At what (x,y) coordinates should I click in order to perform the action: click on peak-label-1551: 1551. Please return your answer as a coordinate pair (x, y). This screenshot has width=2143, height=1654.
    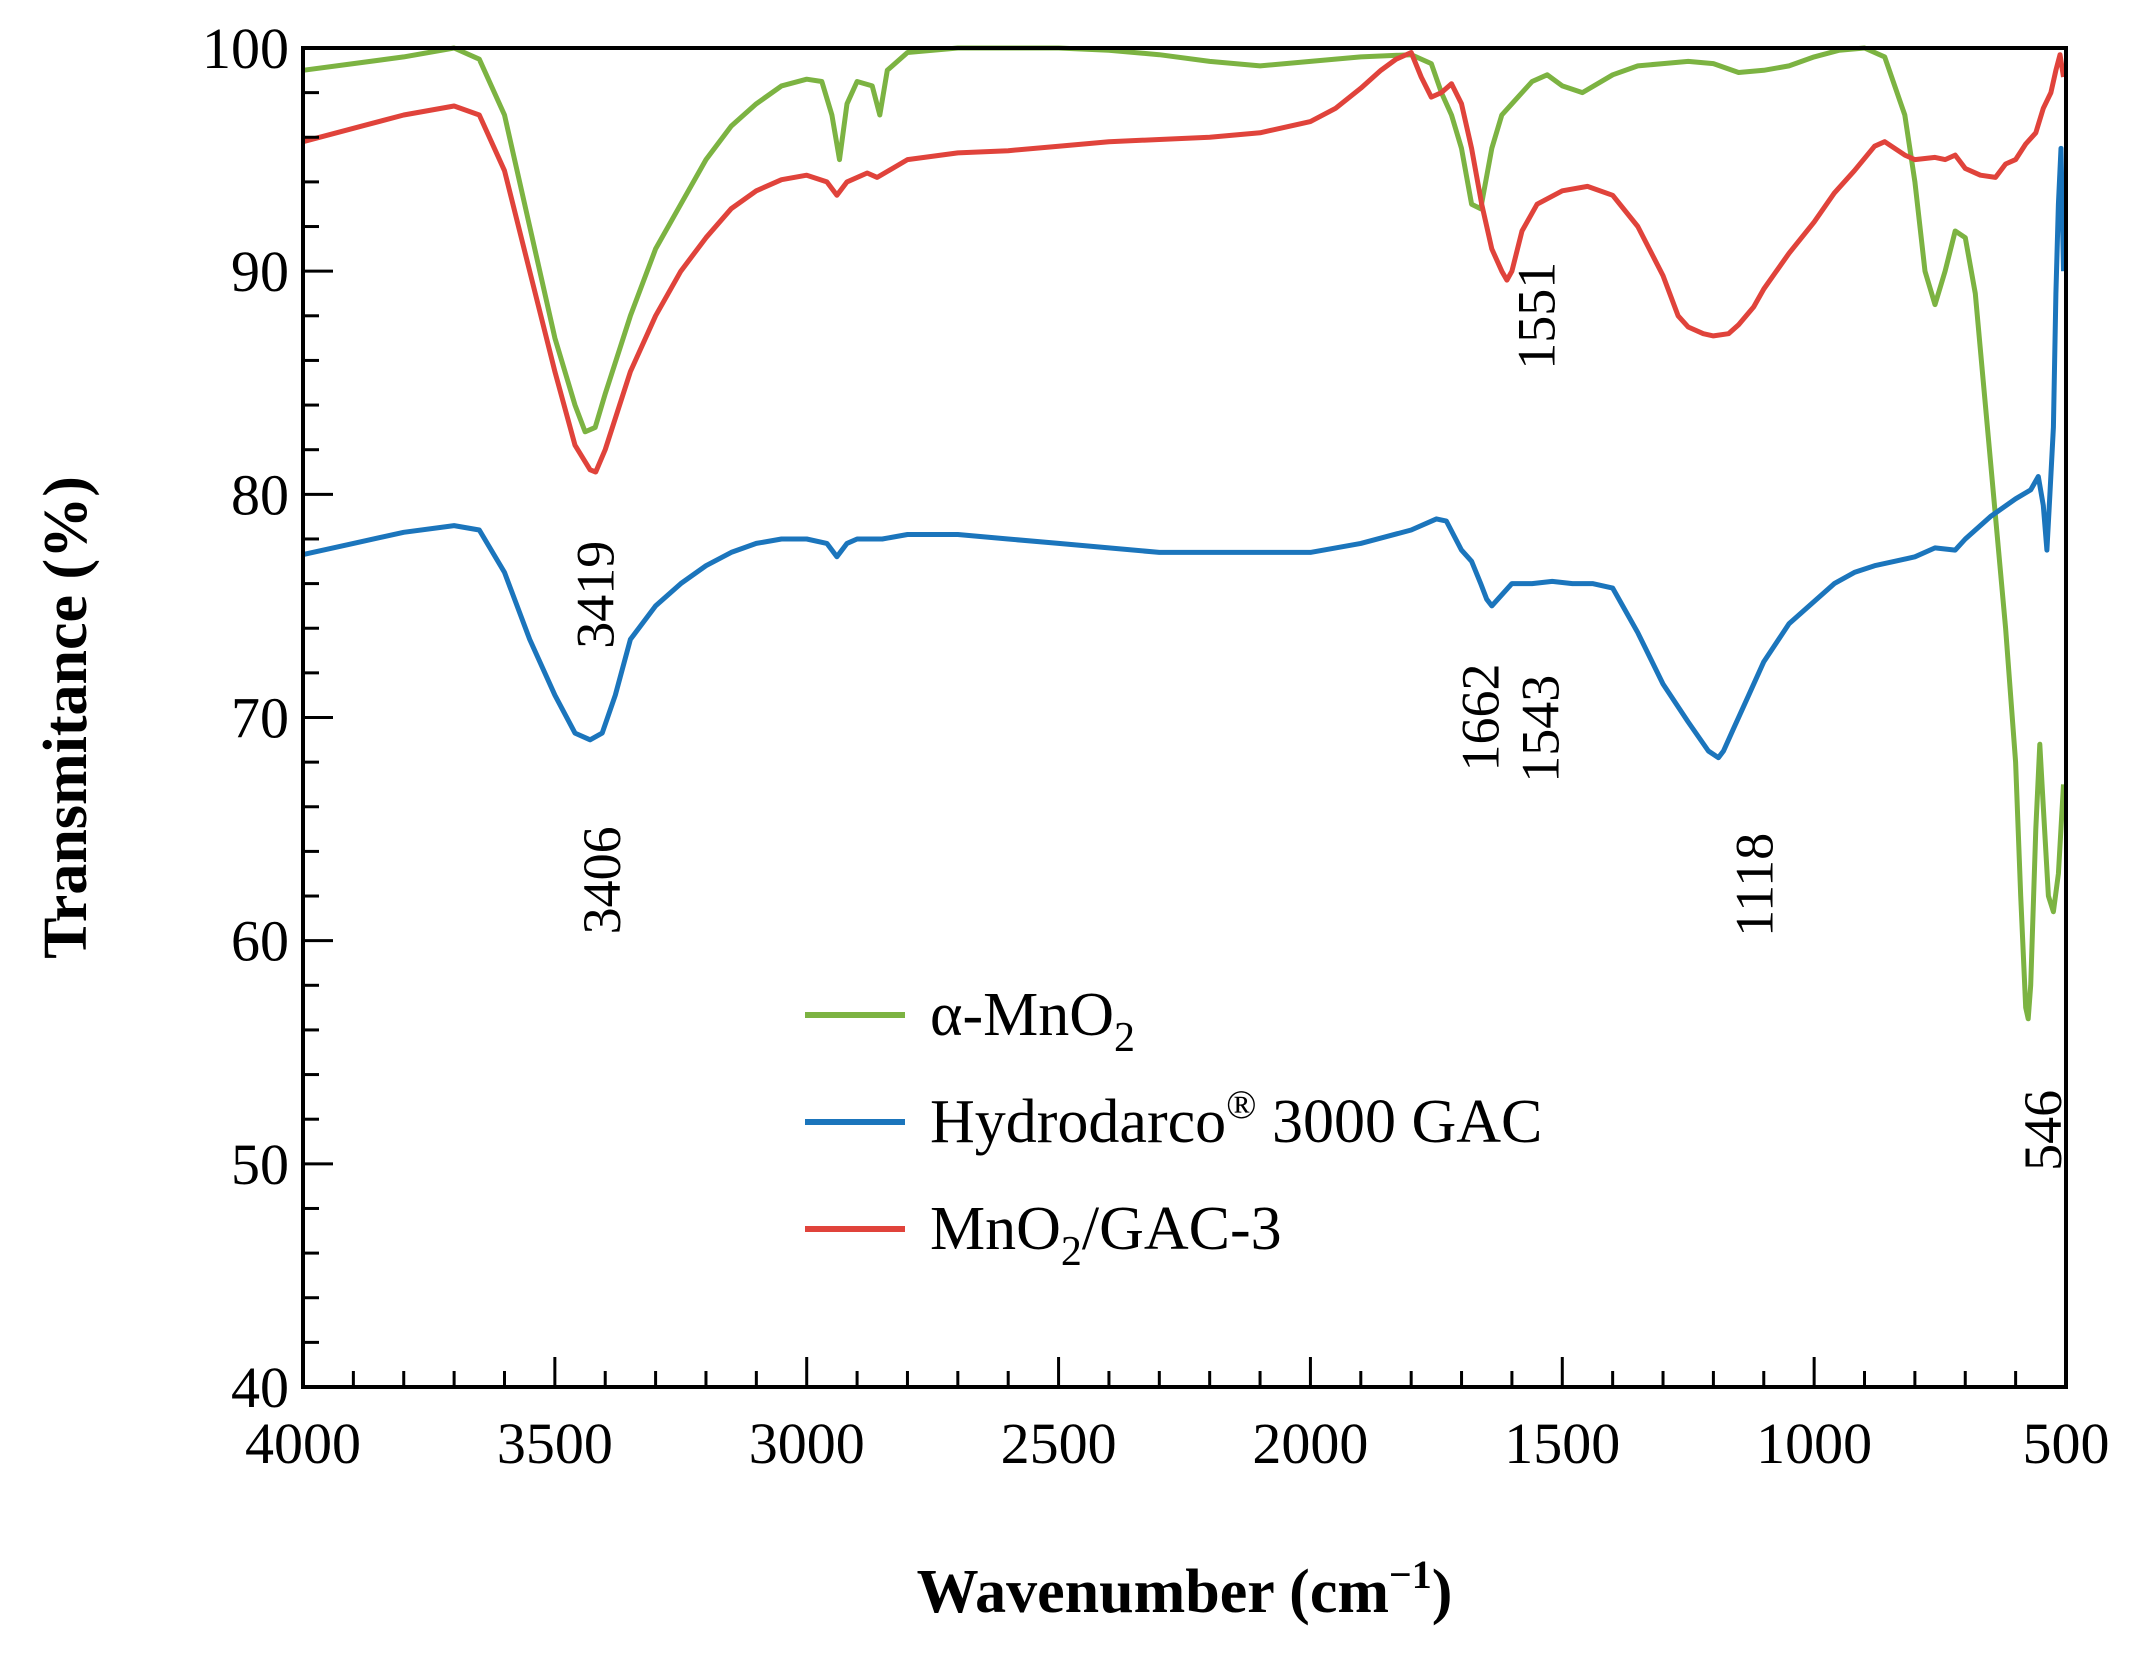
    Looking at the image, I should click on (1537, 316).